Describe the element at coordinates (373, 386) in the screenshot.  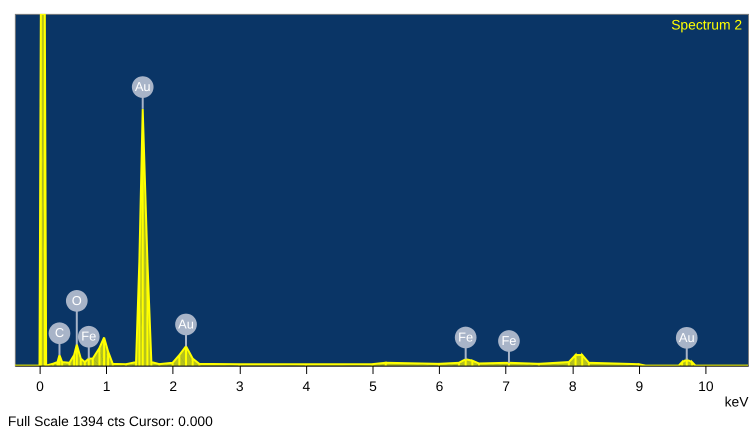
I see `x-tick-label: 5` at that location.